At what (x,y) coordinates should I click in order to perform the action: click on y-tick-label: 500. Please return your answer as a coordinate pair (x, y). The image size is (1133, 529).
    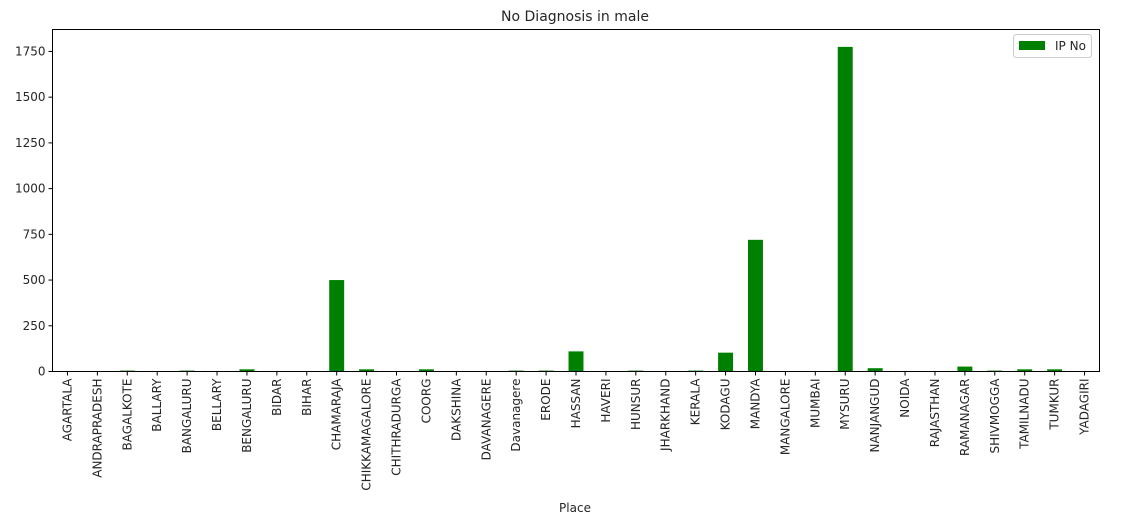
    Looking at the image, I should click on (34, 280).